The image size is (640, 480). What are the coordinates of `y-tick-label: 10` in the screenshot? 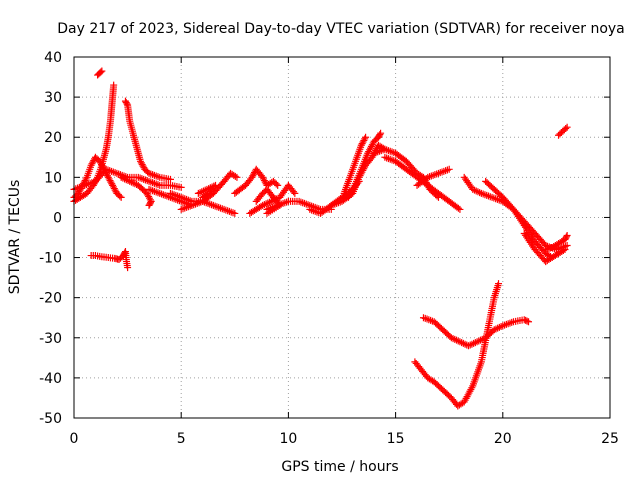 It's located at (53, 178).